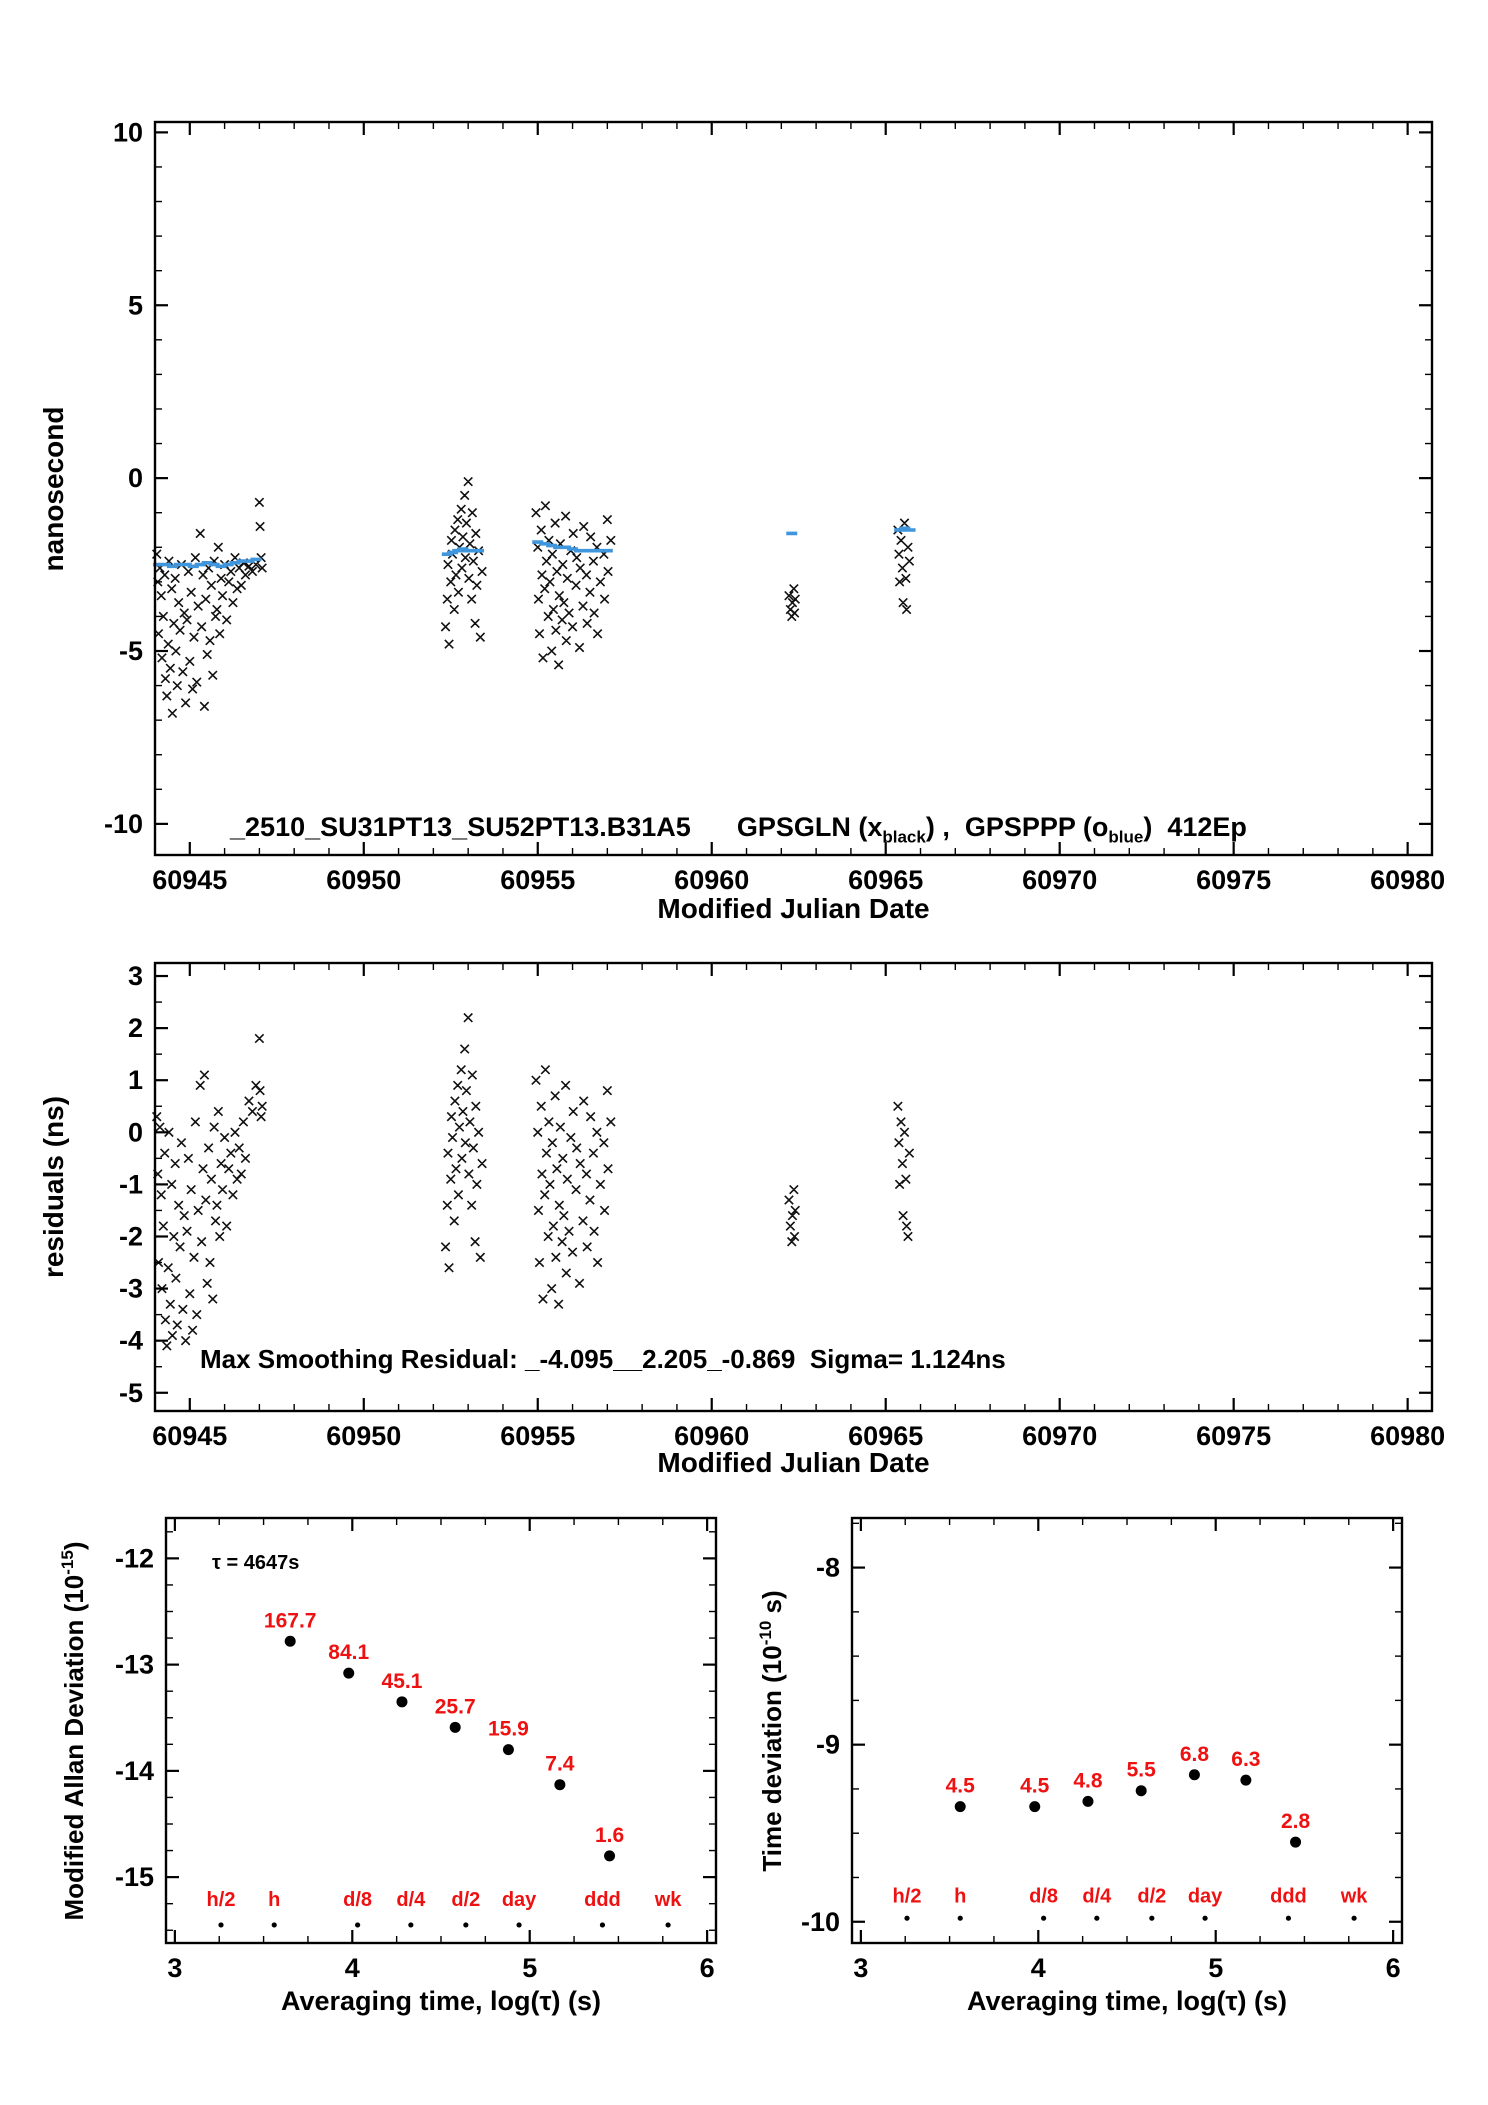 Image resolution: width=1488 pixels, height=2105 pixels. I want to click on panel-mdev-axes: 3 4 5 6 -15 -14 -13 -12, so click(416, 1749).